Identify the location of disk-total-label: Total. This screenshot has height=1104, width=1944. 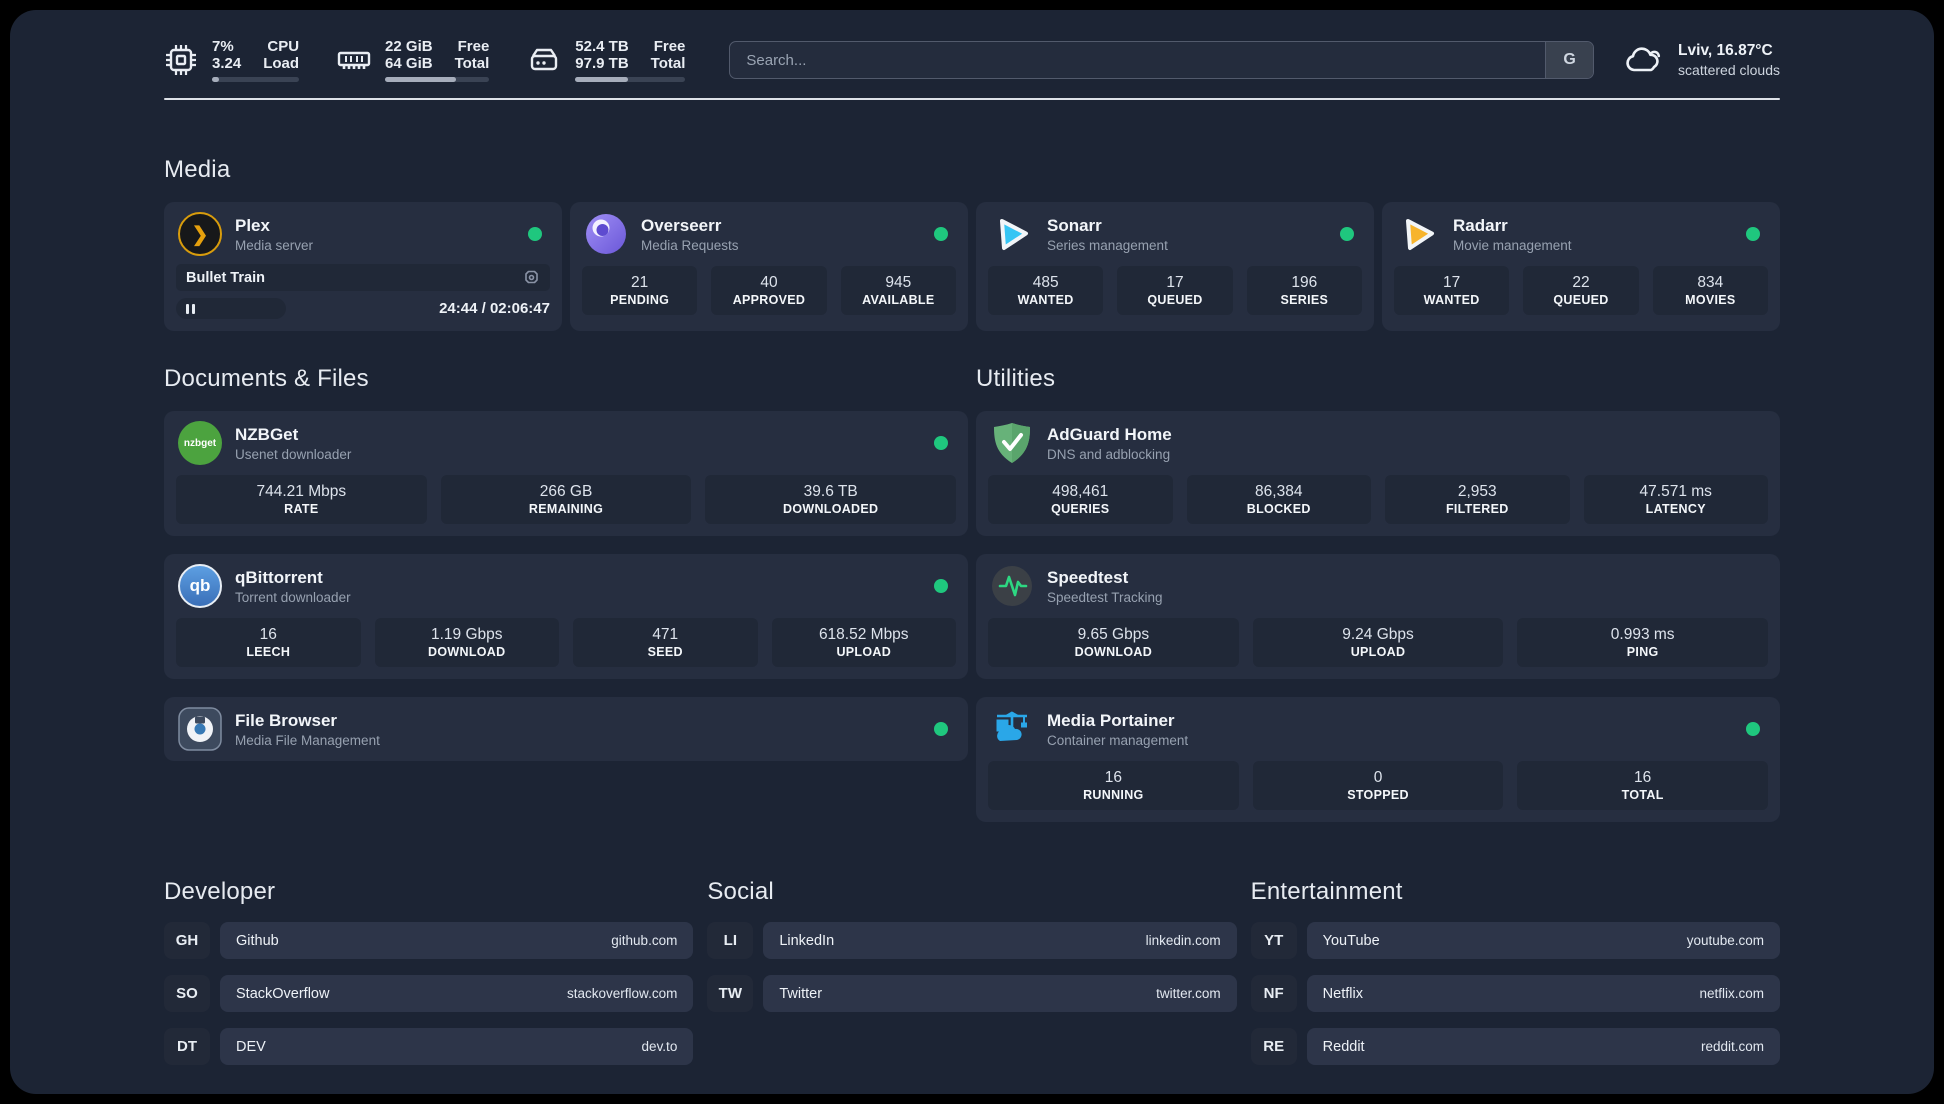
(668, 63).